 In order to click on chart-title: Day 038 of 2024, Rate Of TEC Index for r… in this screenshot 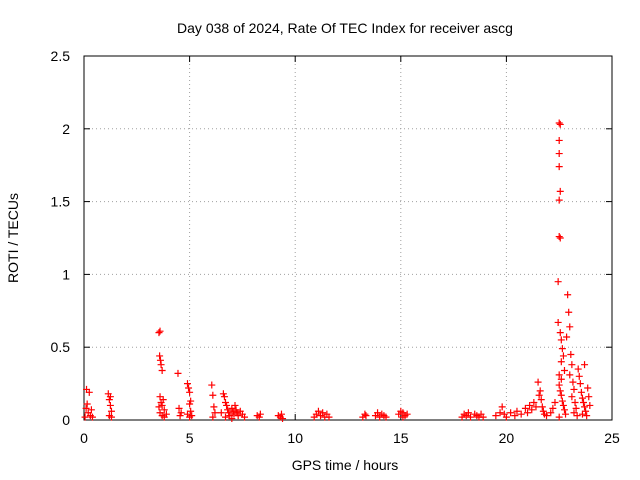, I will do `click(345, 28)`.